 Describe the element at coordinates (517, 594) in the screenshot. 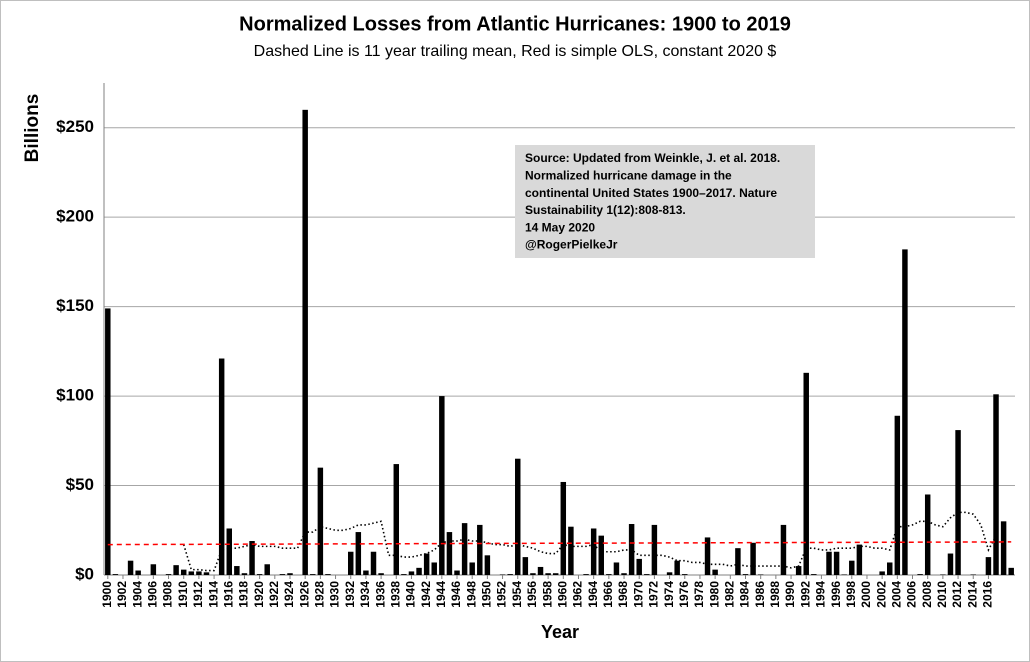

I see `x-tick-label: 1954` at that location.